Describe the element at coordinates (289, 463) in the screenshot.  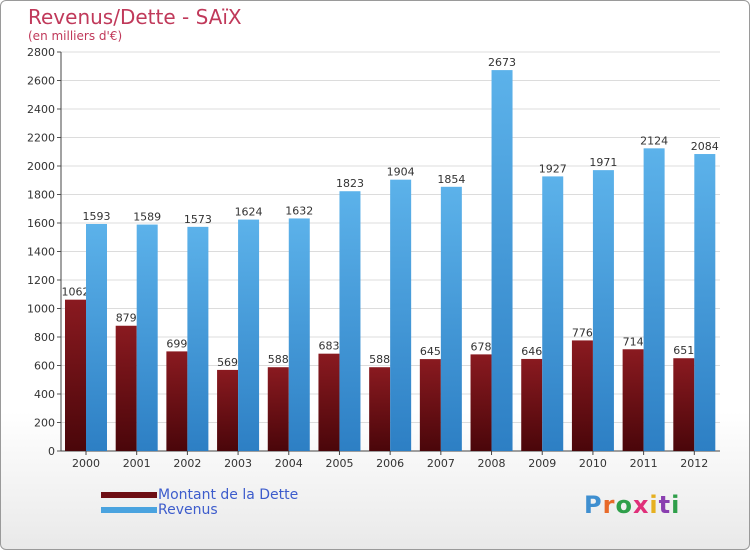
I see `x-tick-label: 2004` at that location.